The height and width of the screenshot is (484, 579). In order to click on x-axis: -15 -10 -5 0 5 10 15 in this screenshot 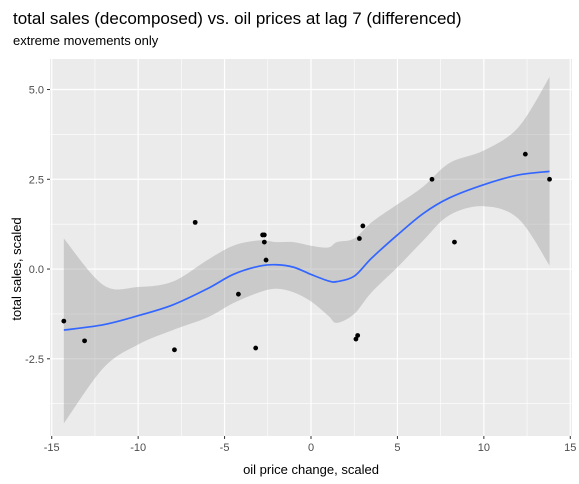, I will do `click(310, 445)`.